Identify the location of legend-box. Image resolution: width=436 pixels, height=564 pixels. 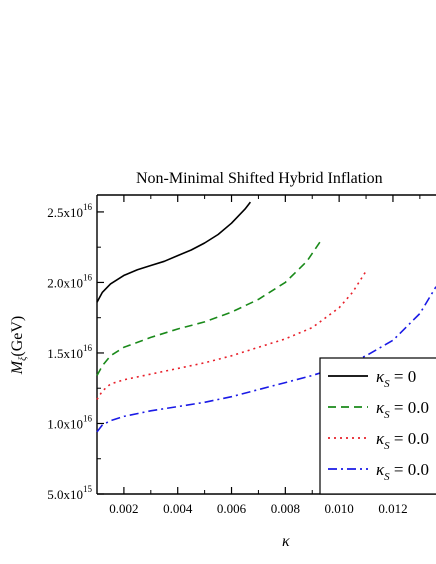
(377, 426).